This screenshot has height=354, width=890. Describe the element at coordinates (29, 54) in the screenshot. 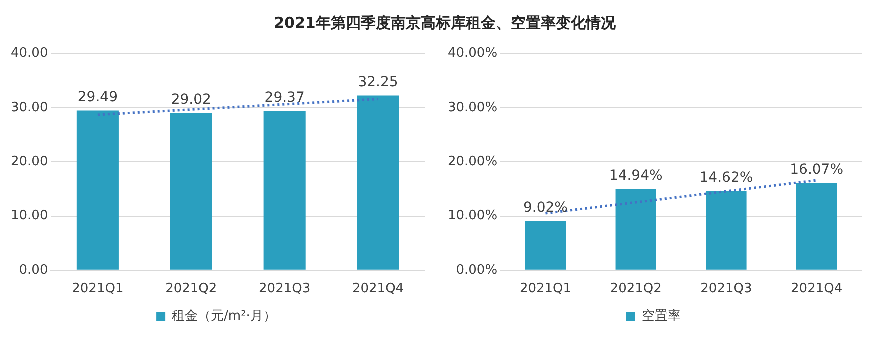

I see `y-tick-label: 40.00` at that location.